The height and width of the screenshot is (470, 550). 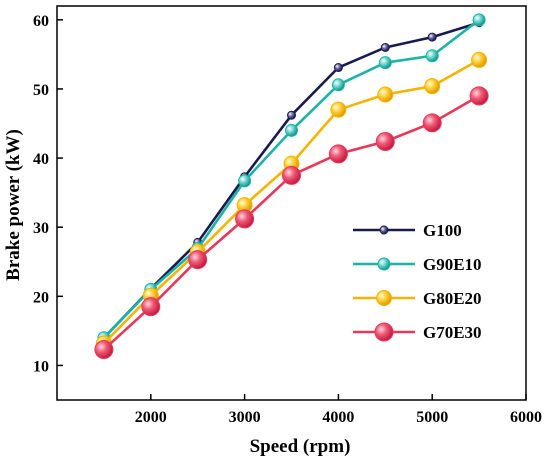 I want to click on x-tick-label: 3000, so click(x=245, y=417).